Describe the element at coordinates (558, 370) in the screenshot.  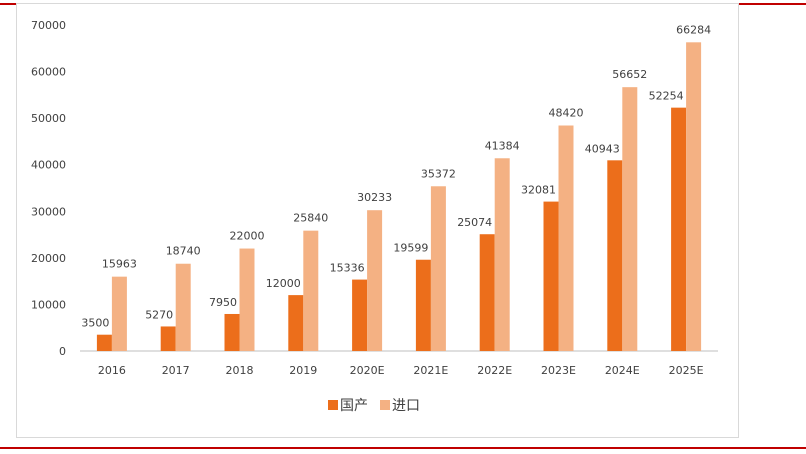
I see `x-tick-label: 2023E` at that location.